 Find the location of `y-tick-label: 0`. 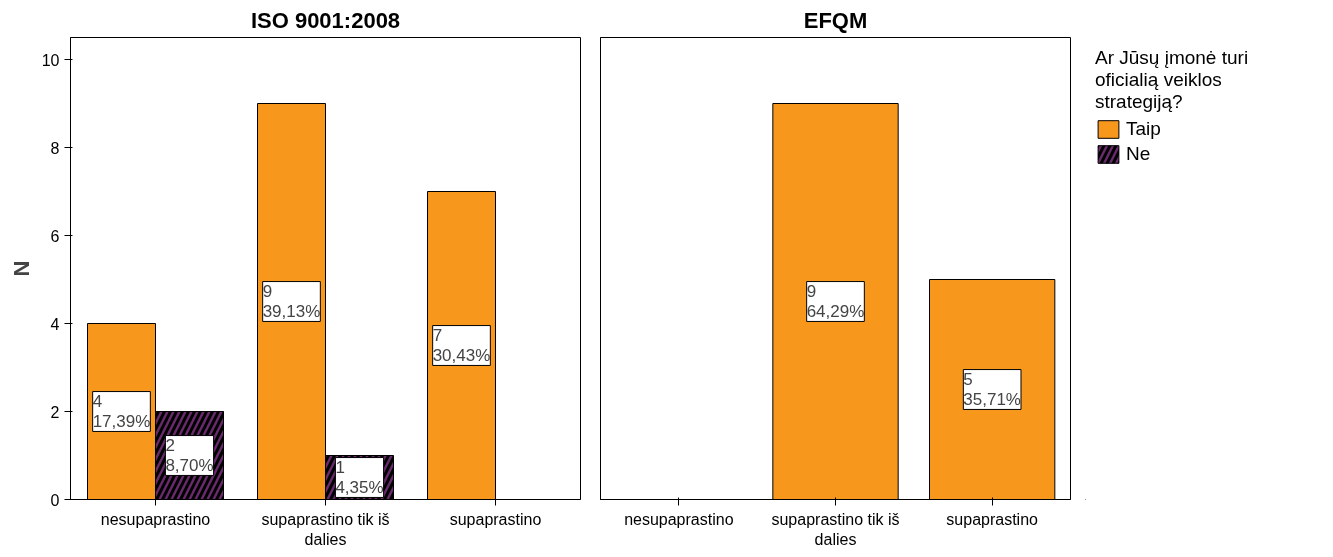

y-tick-label: 0 is located at coordinates (55, 500).